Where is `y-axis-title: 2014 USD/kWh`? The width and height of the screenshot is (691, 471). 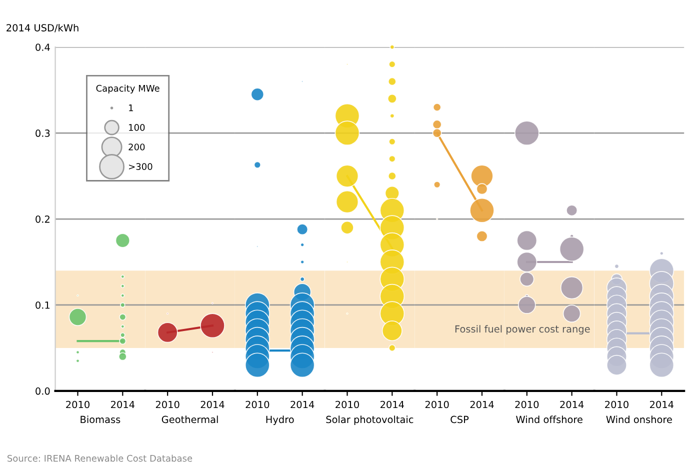 y-axis-title: 2014 USD/kWh is located at coordinates (42, 28).